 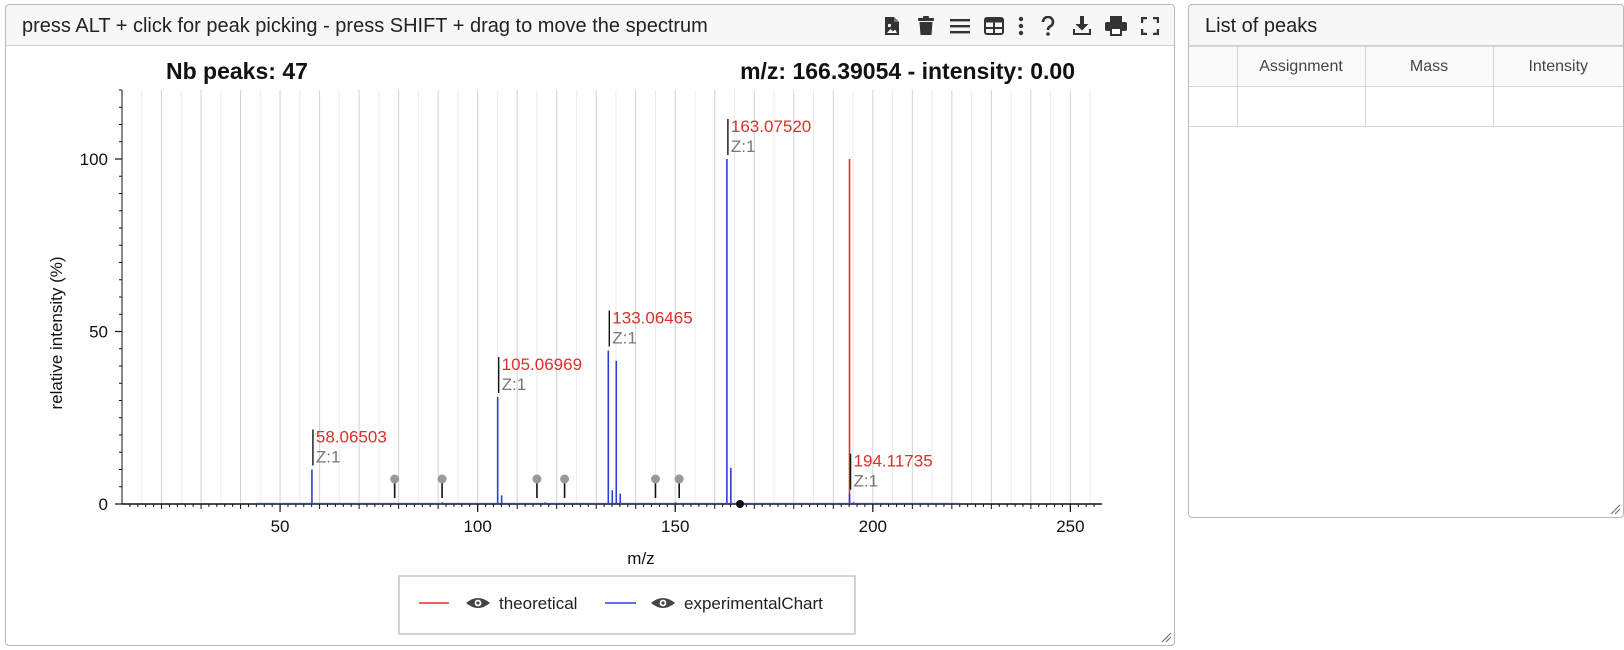 What do you see at coordinates (893, 461) in the screenshot?
I see `annotation-mass: 194.11735` at bounding box center [893, 461].